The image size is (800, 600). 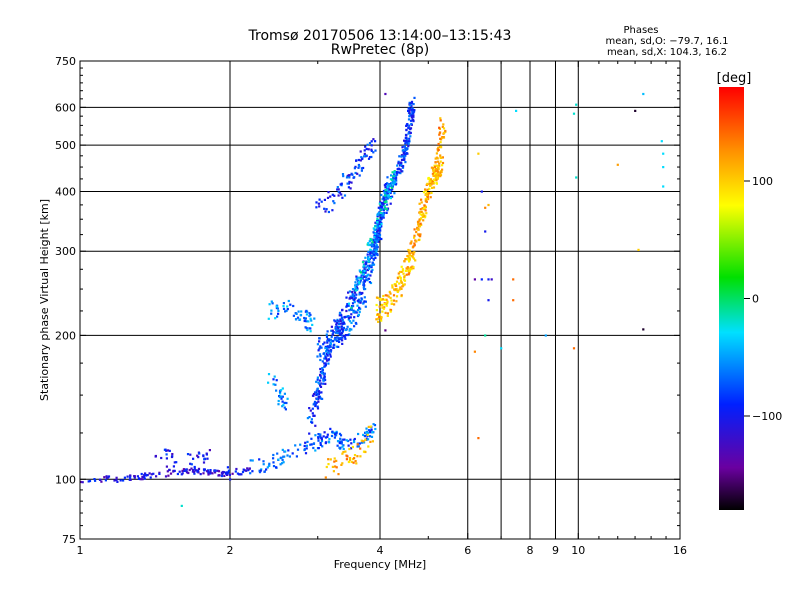 I want to click on y-tick-label: 300, so click(x=65, y=251).